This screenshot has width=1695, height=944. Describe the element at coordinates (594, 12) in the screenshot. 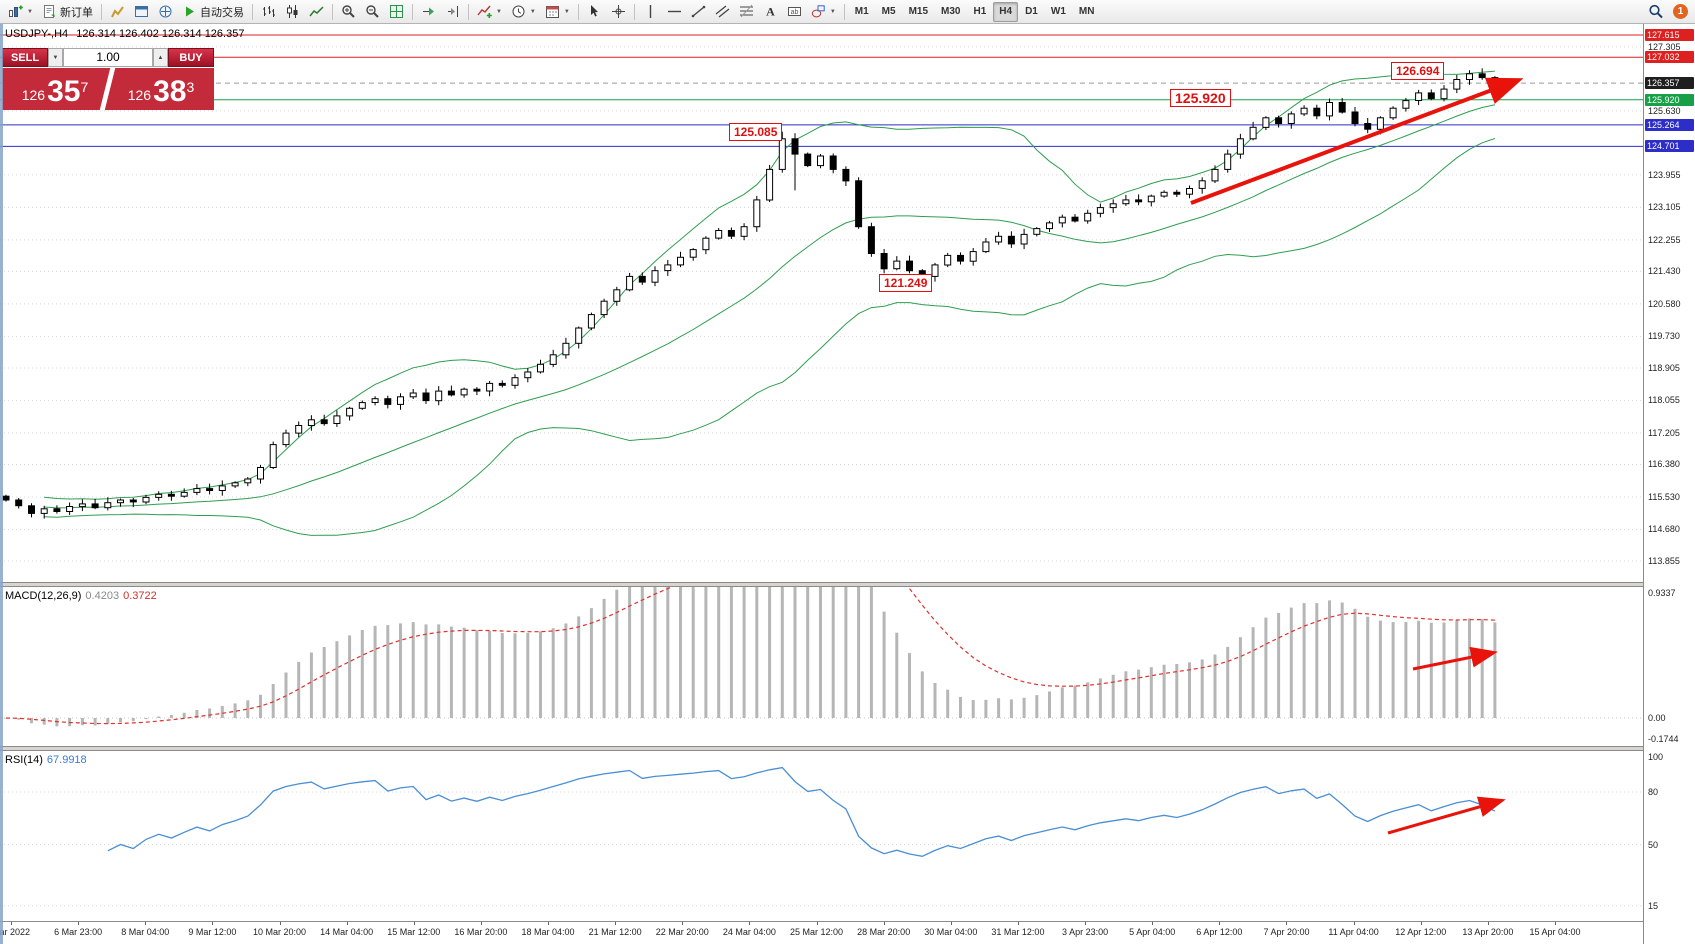

I see `cursor-tool-button` at that location.